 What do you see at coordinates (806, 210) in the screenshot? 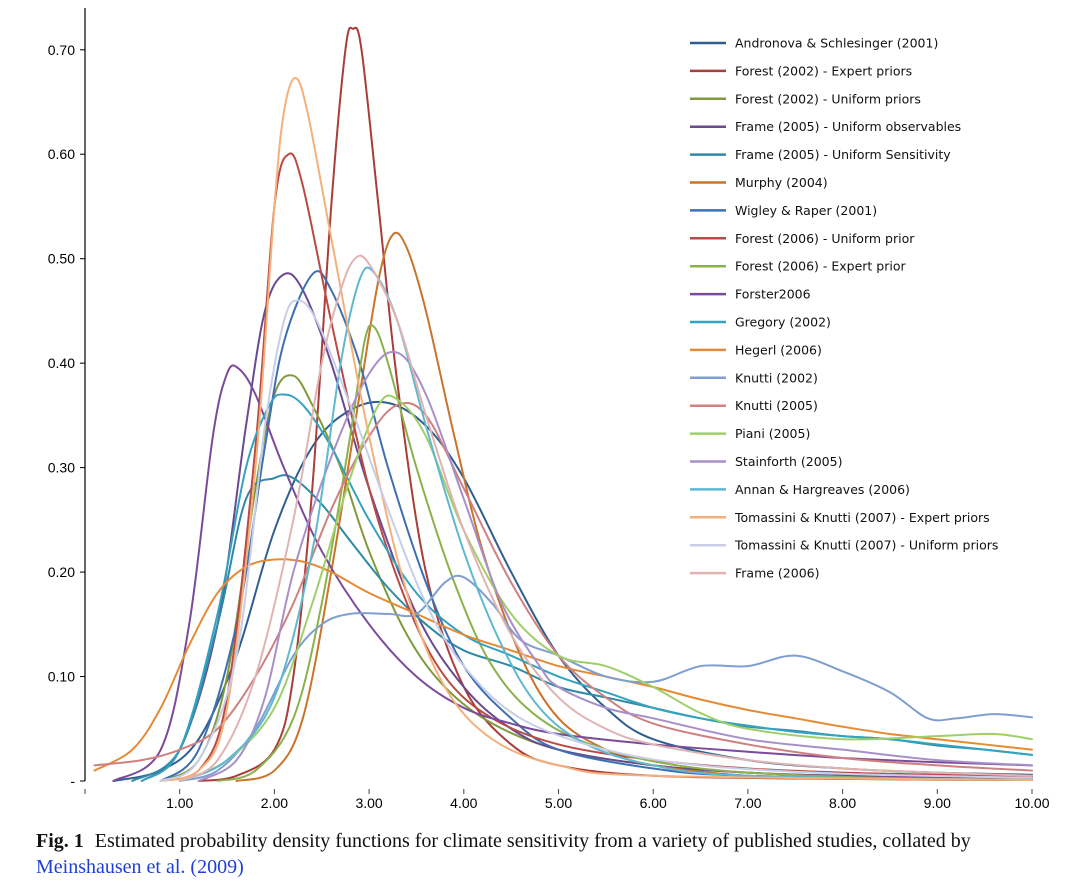
I see `legend-label: Wigley & Raper (2001)` at bounding box center [806, 210].